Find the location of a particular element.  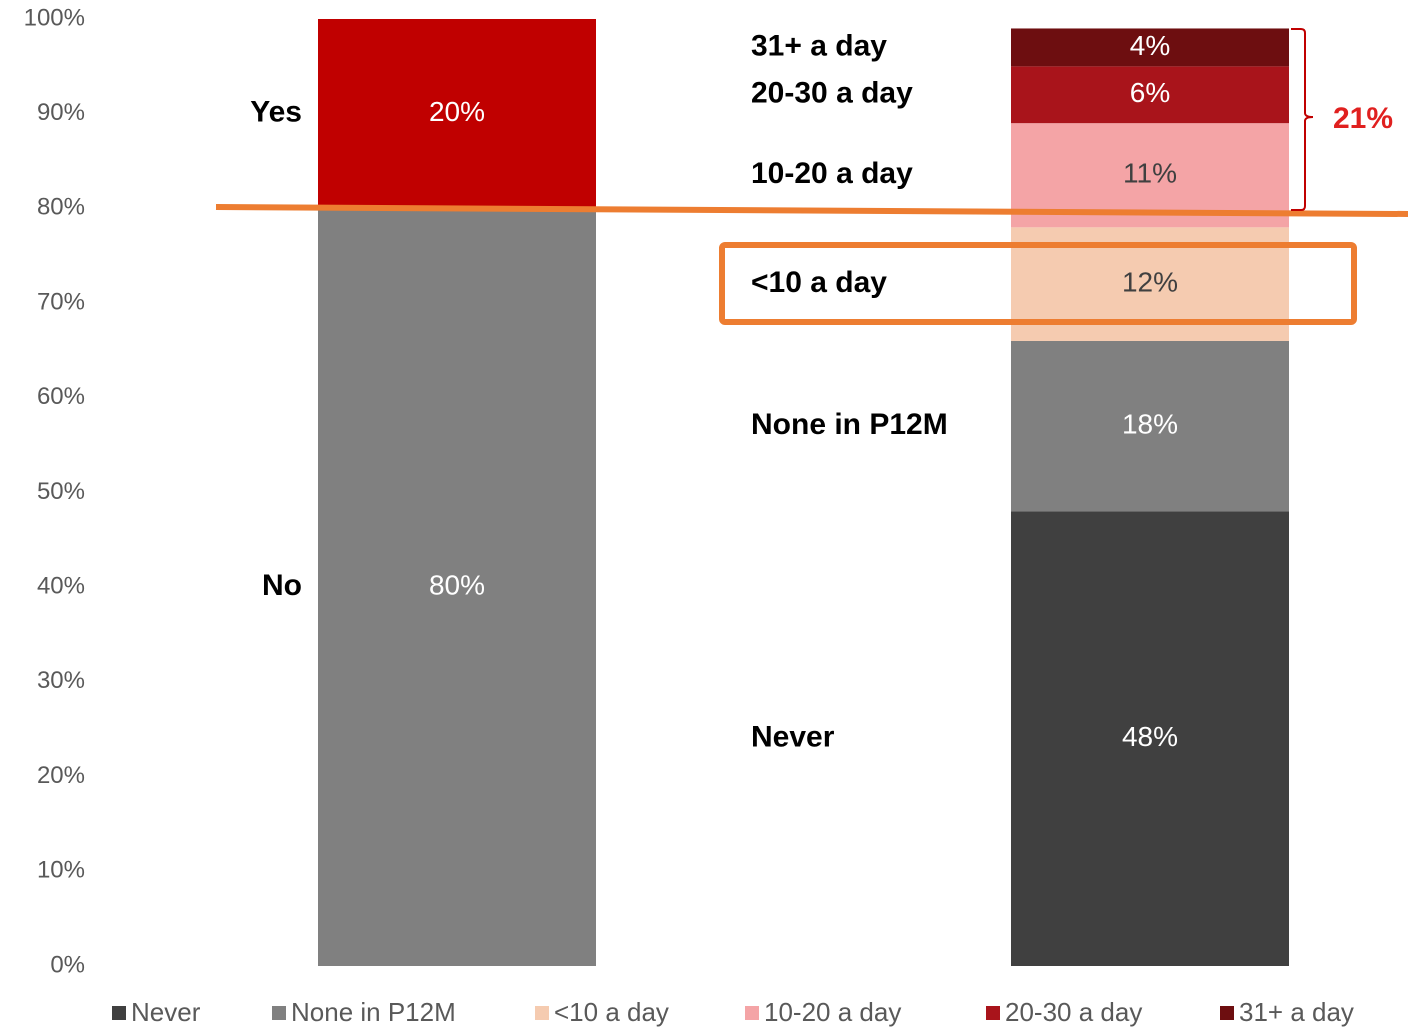

legend-label: 31+ a day is located at coordinates (1296, 1012).